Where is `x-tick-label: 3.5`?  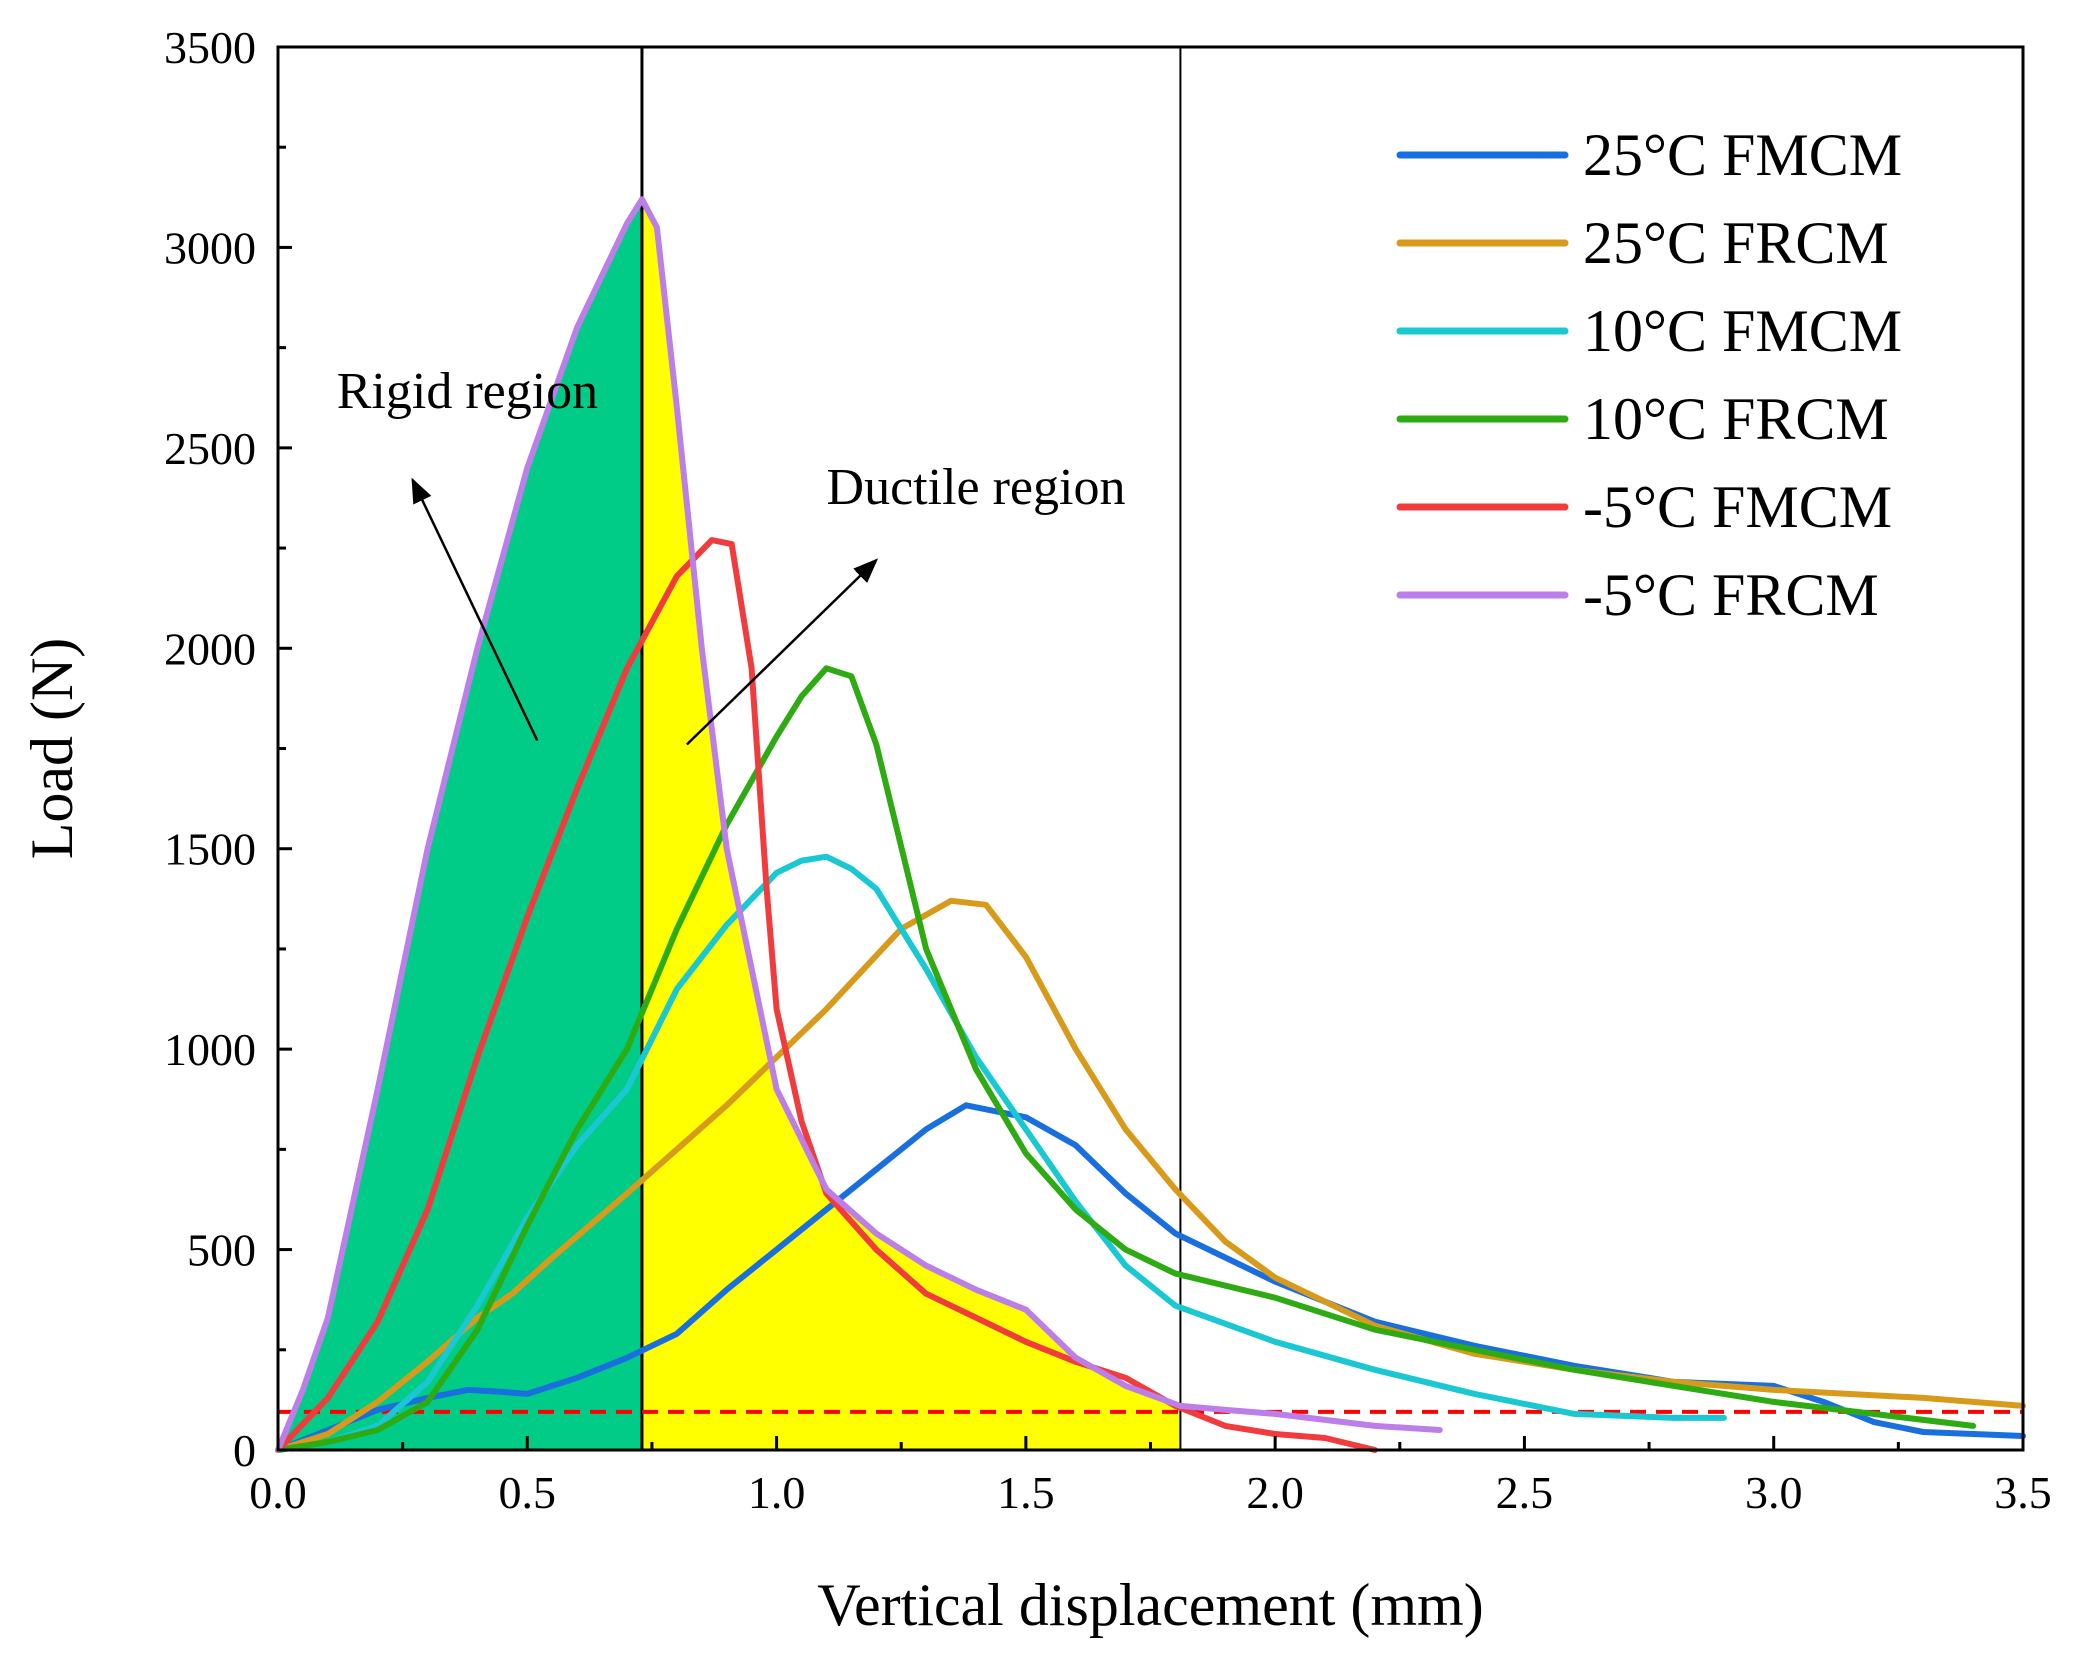 x-tick-label: 3.5 is located at coordinates (2023, 1492).